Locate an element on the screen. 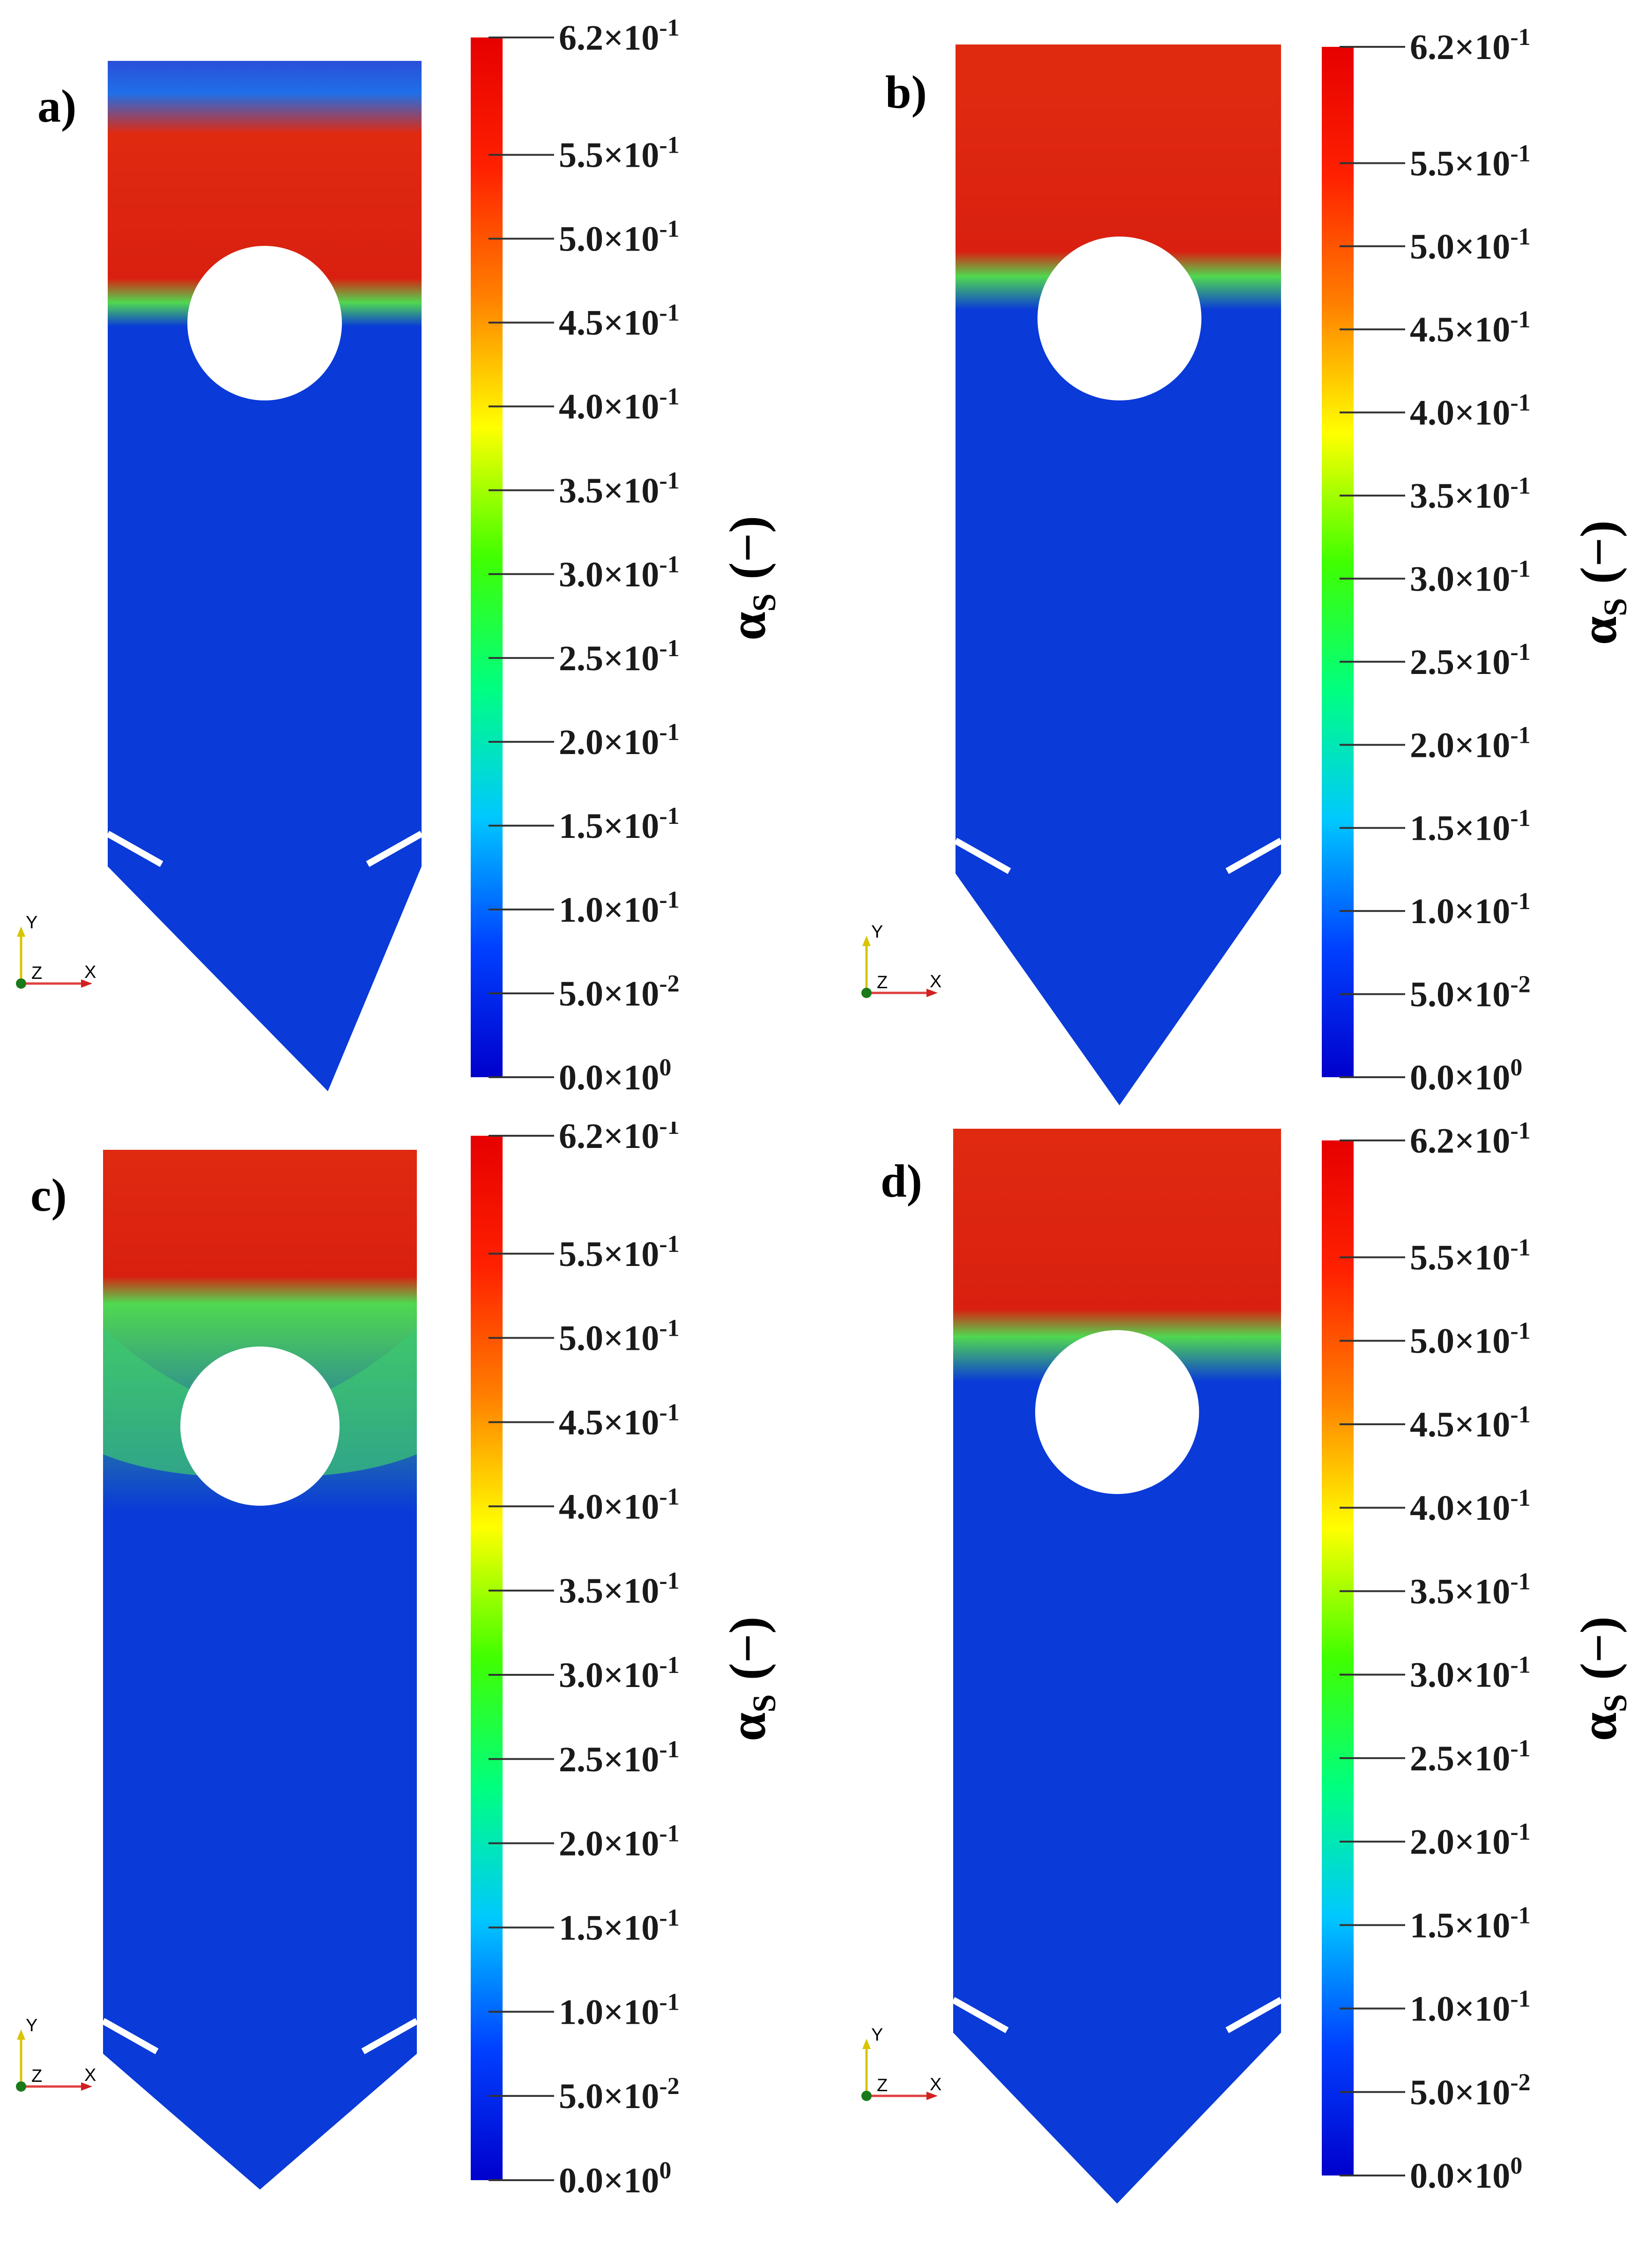 Image resolution: width=1652 pixels, height=2242 pixels. panel-label: b) is located at coordinates (906, 92).